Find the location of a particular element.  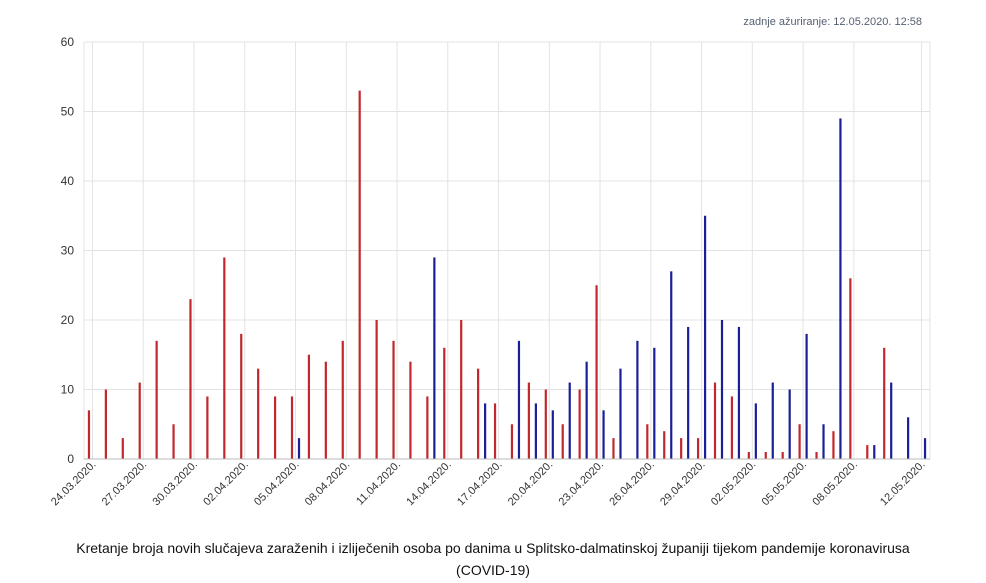

x-tick-label: 24.03.2020. is located at coordinates (74, 484).